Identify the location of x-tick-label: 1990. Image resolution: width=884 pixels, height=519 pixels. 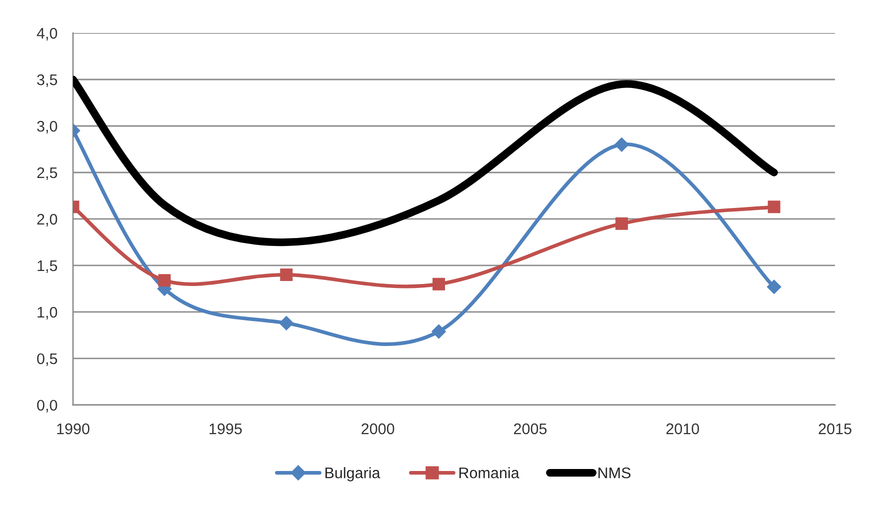
(73, 428).